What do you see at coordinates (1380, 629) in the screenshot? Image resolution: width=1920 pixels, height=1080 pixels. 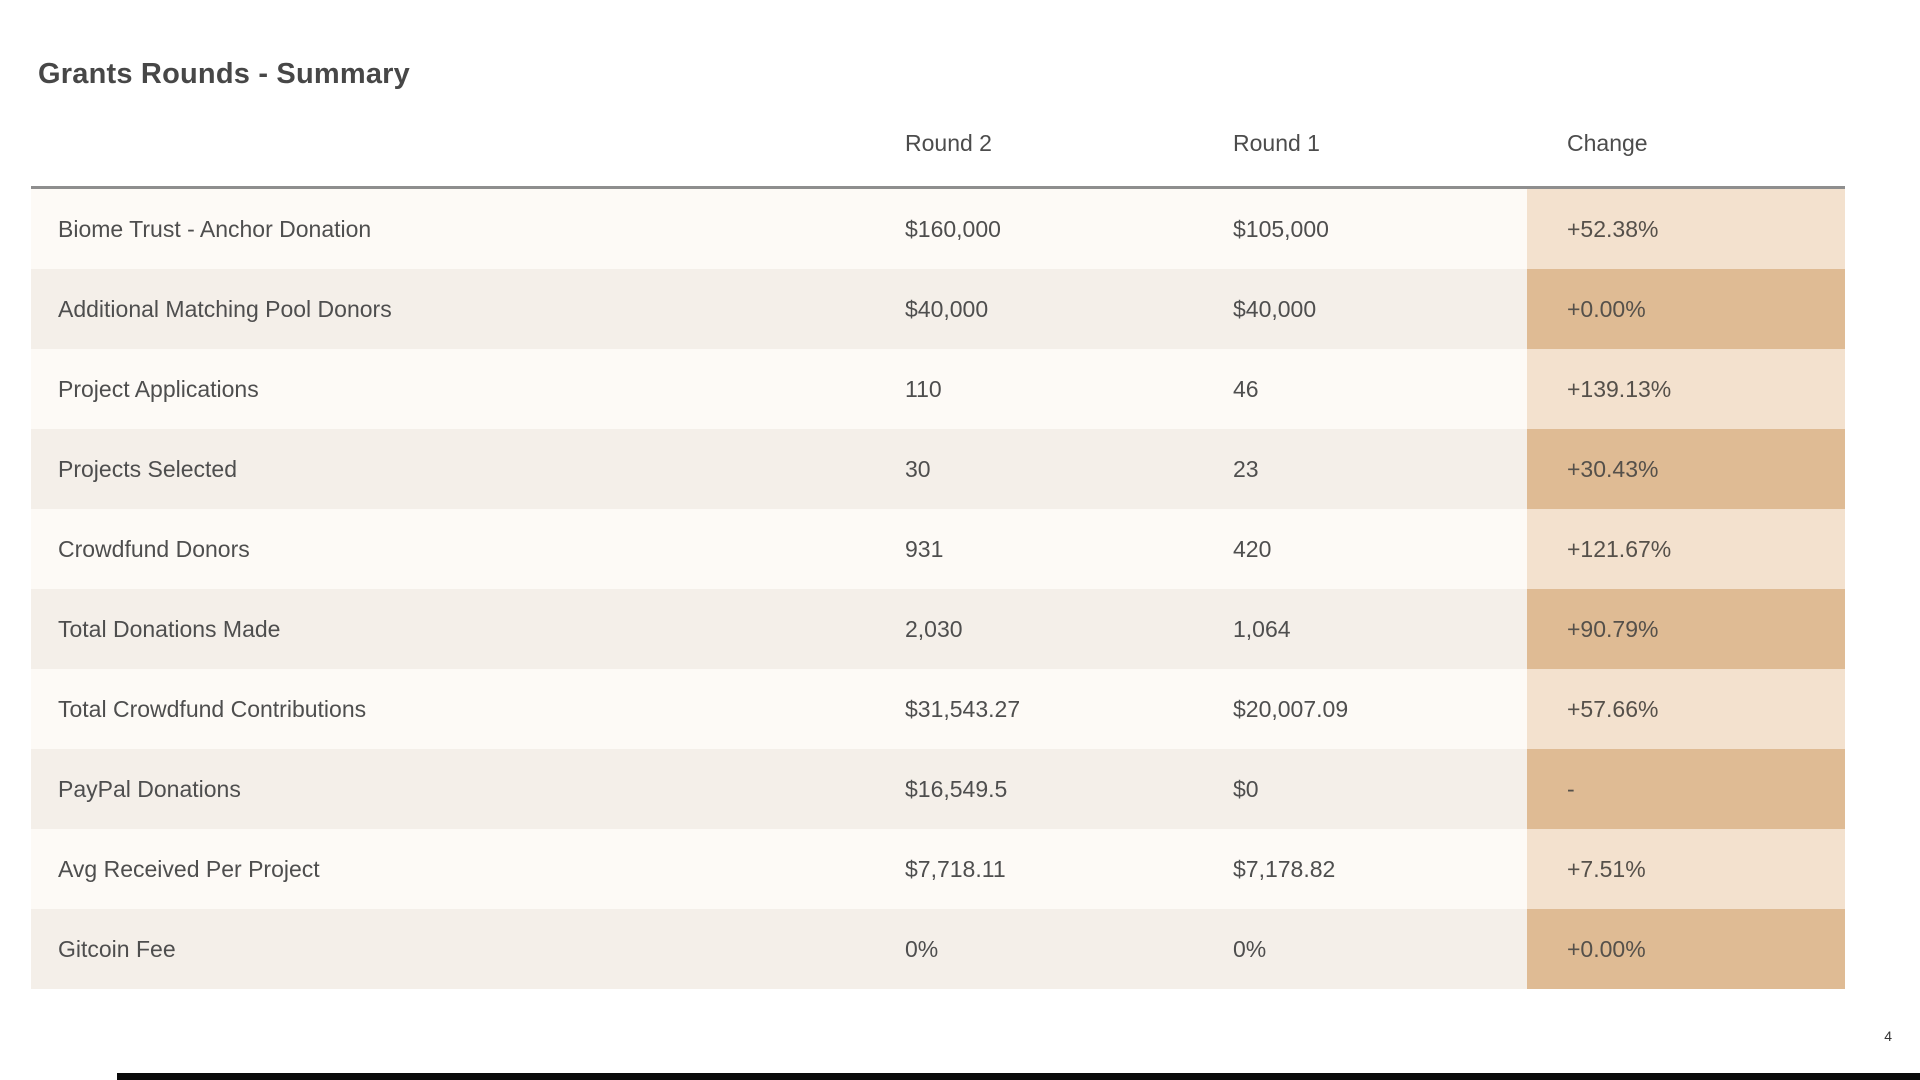 I see `row-round1-value: 1,064` at bounding box center [1380, 629].